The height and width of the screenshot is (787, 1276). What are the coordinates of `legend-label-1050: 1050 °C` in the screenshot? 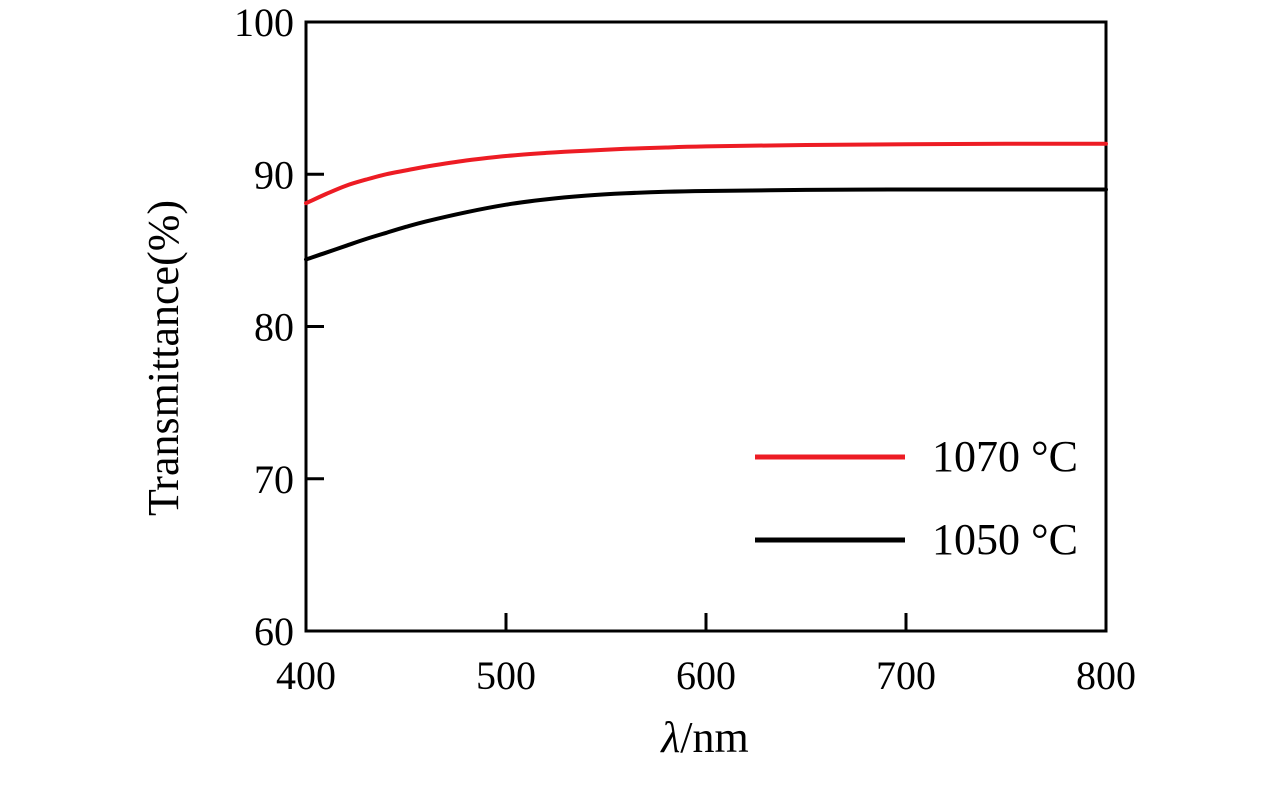 It's located at (1005, 539).